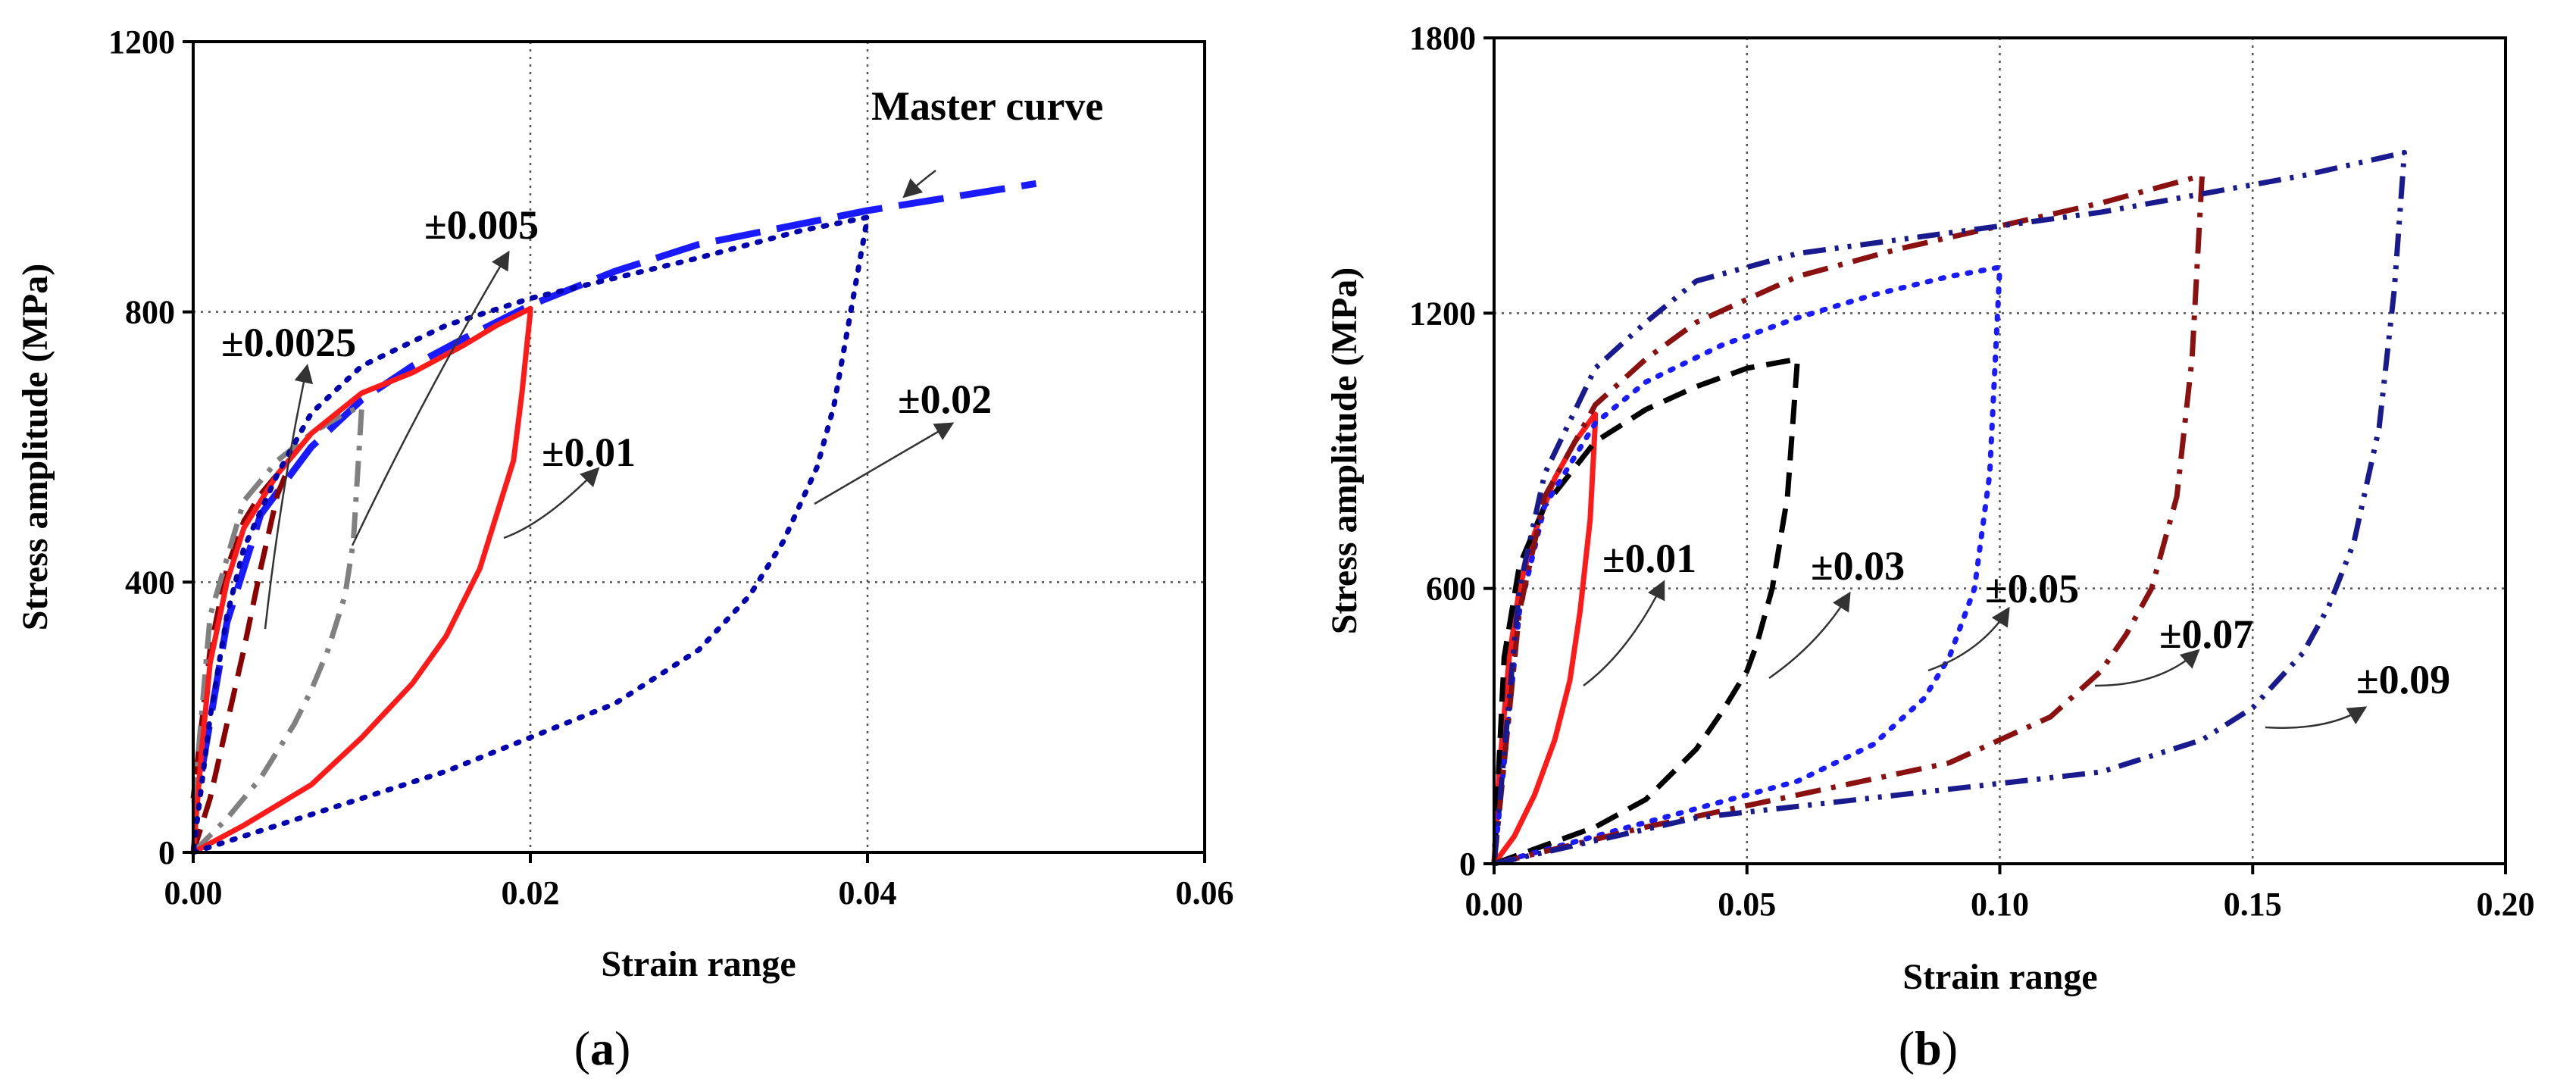  What do you see at coordinates (2253, 904) in the screenshot?
I see `x-tick-label: 0.15` at bounding box center [2253, 904].